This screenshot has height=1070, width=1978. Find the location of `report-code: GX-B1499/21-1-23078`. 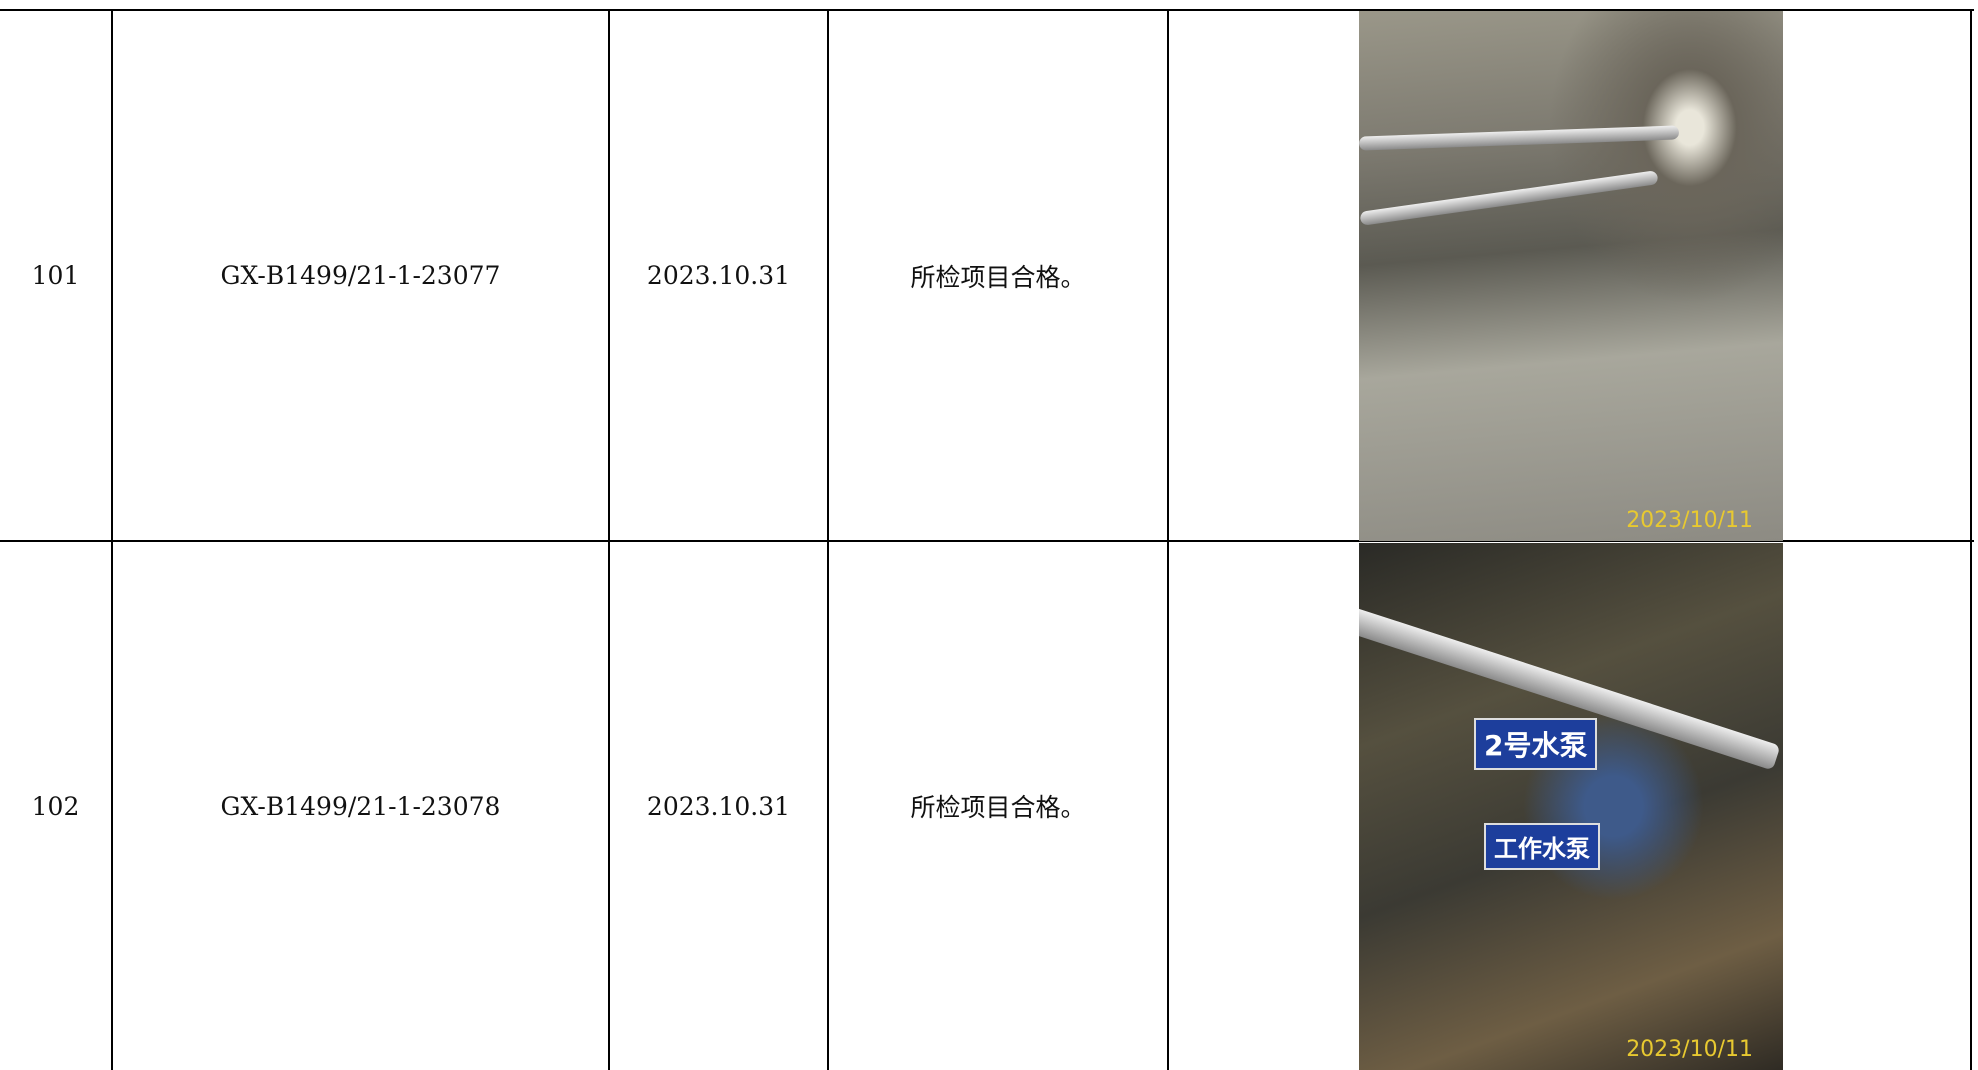

report-code: GX-B1499/21-1-23078 is located at coordinates (360, 806).